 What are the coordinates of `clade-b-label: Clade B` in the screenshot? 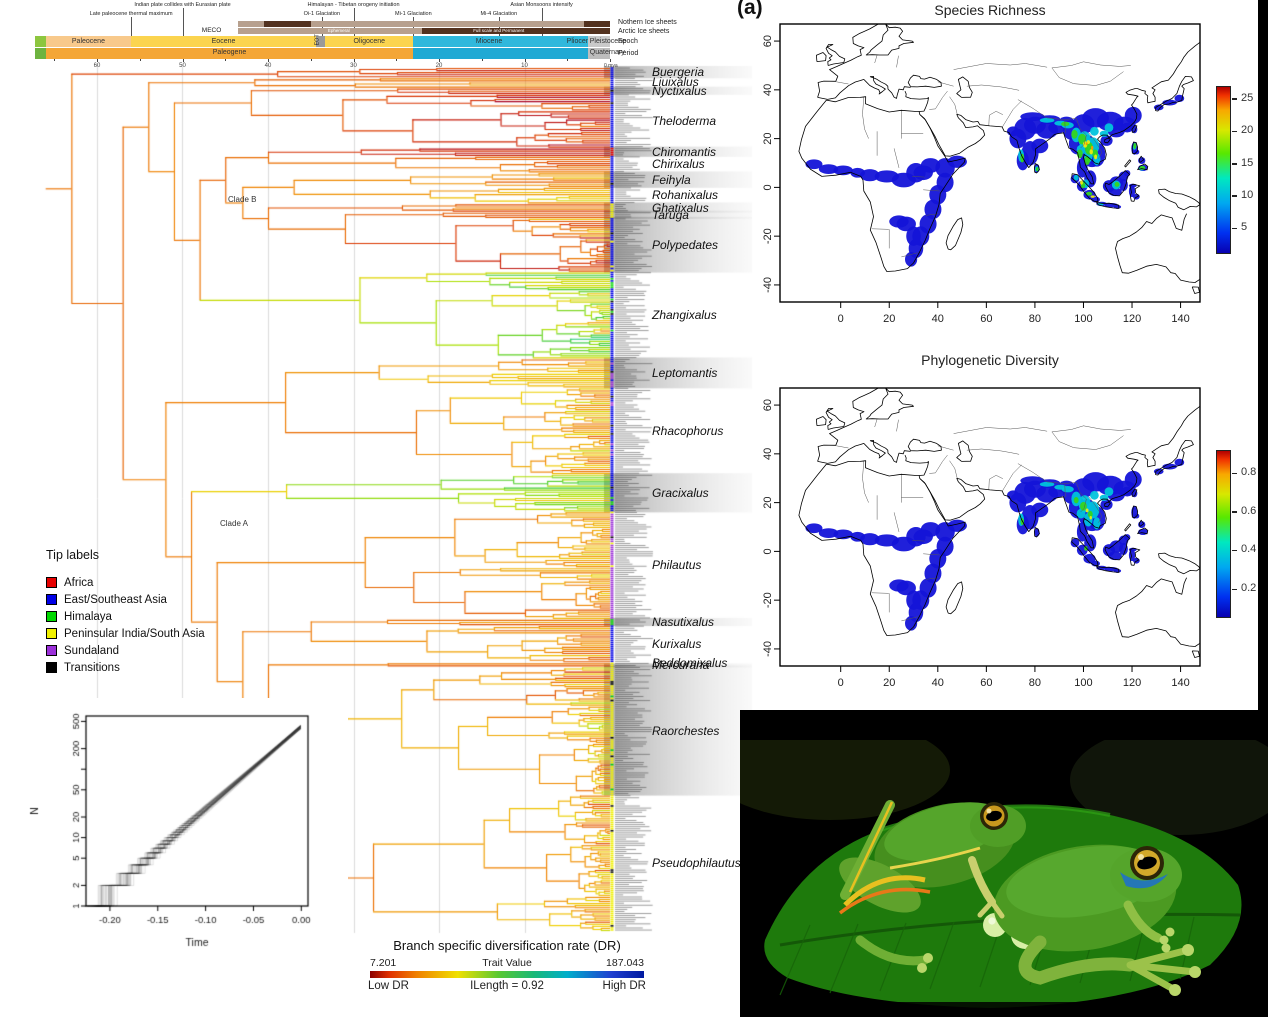 It's located at (242, 199).